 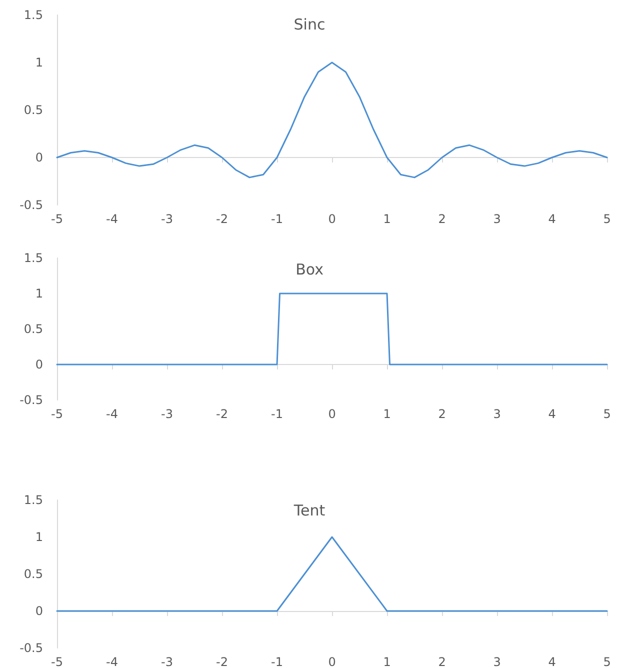 What do you see at coordinates (309, 511) in the screenshot?
I see `chart-title: Tent` at bounding box center [309, 511].